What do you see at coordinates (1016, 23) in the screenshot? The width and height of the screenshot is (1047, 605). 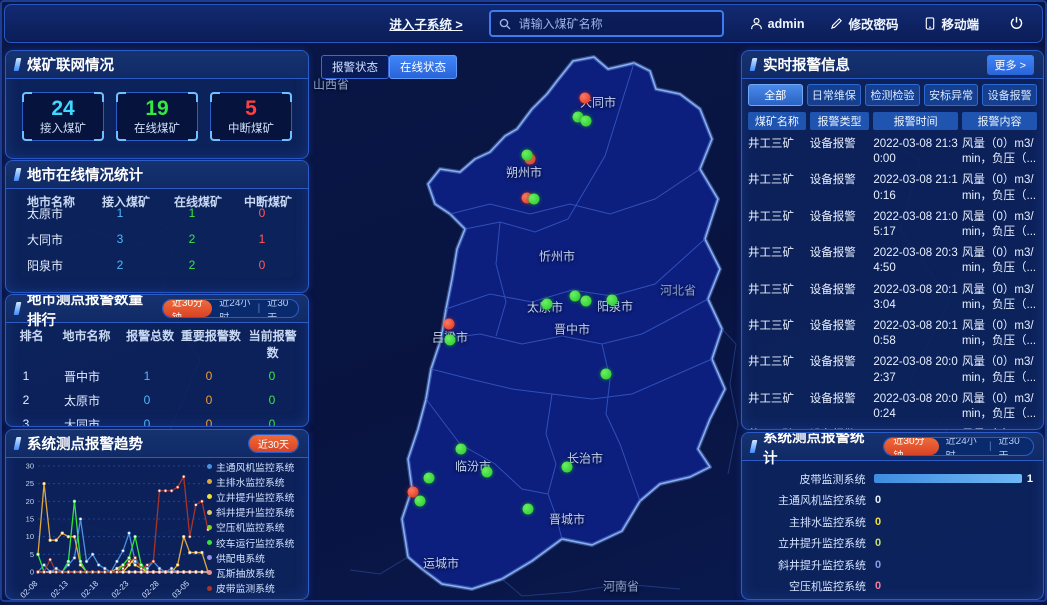 I see `power-icon` at bounding box center [1016, 23].